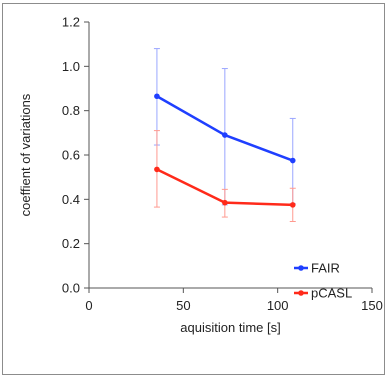 The width and height of the screenshot is (389, 379). Describe the element at coordinates (183, 305) in the screenshot. I see `x-tick-label: 50` at that location.